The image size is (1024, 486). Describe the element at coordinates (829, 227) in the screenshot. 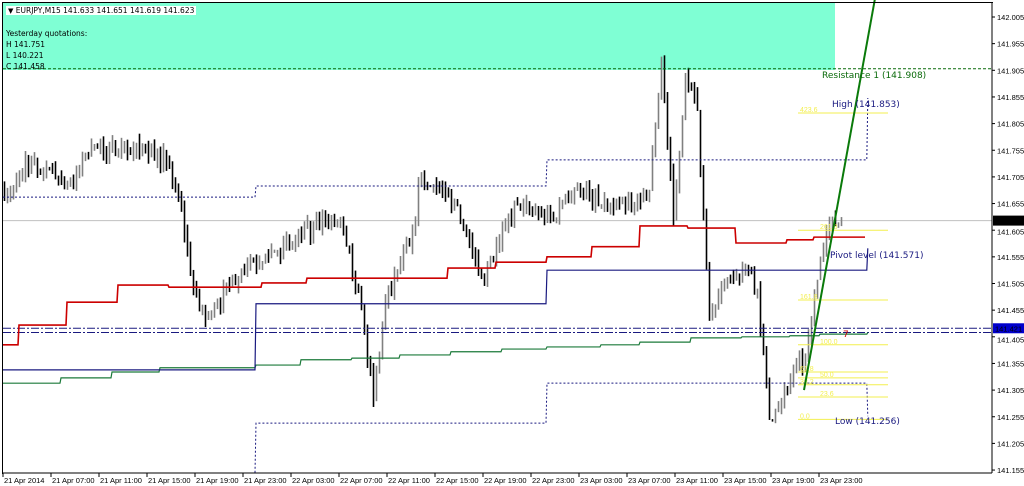

I see `fib-level-label: 261.8` at that location.